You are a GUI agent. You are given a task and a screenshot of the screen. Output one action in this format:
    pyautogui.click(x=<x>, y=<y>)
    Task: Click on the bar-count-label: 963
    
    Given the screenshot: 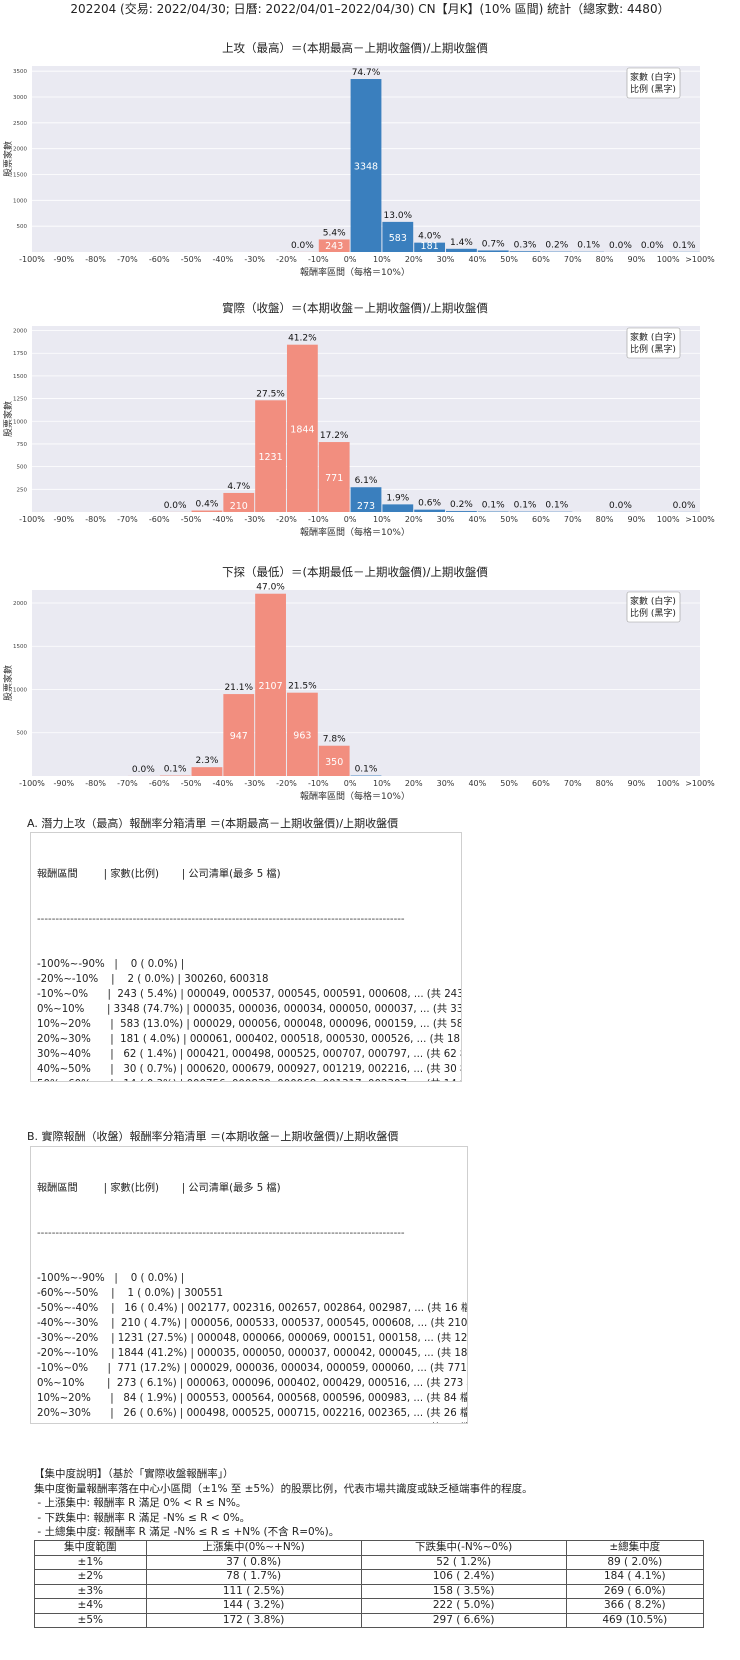 What is the action you would take?
    pyautogui.click(x=302, y=735)
    